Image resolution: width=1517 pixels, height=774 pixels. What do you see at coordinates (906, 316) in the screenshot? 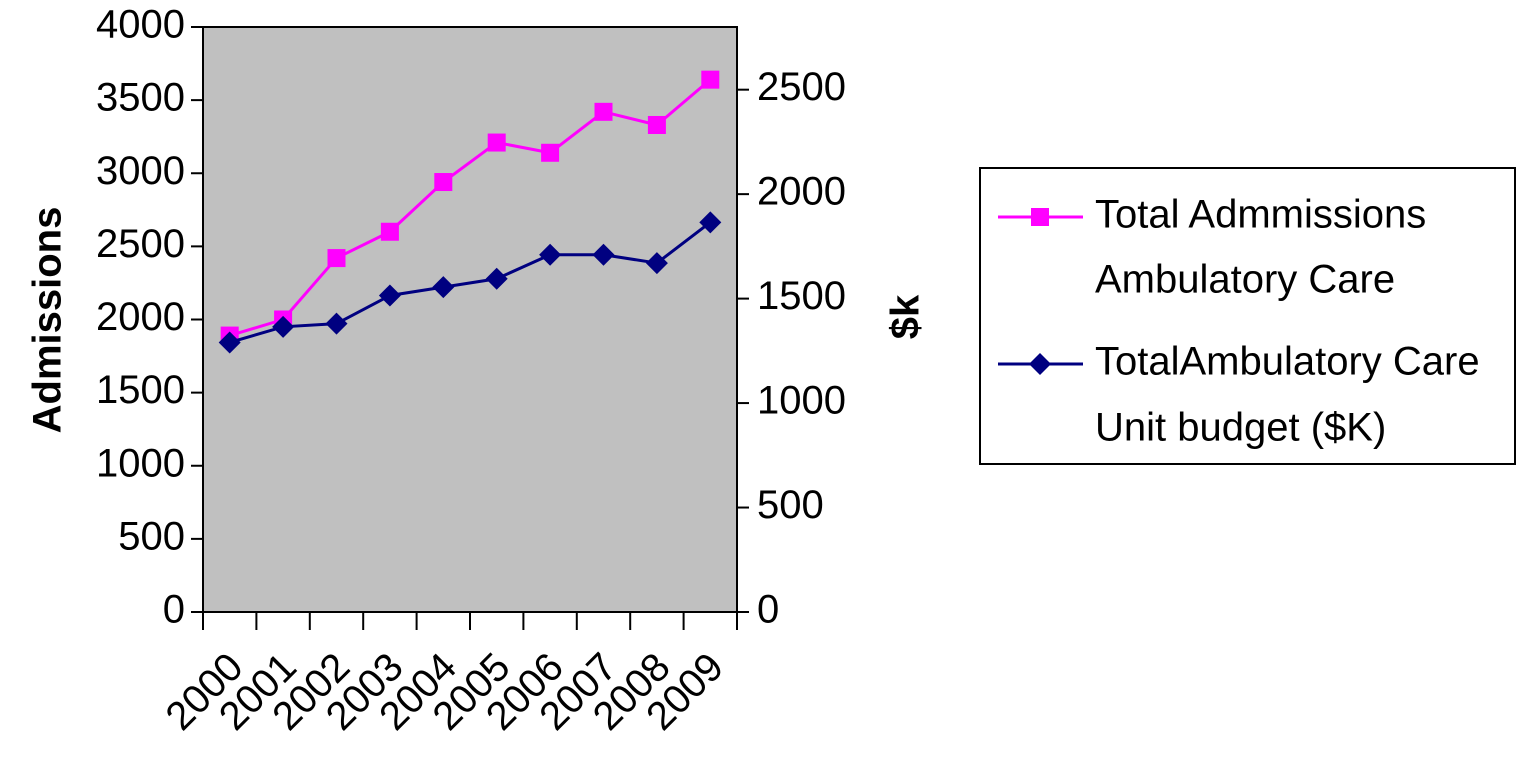
I see `y2-axis-title: $k` at bounding box center [906, 316].